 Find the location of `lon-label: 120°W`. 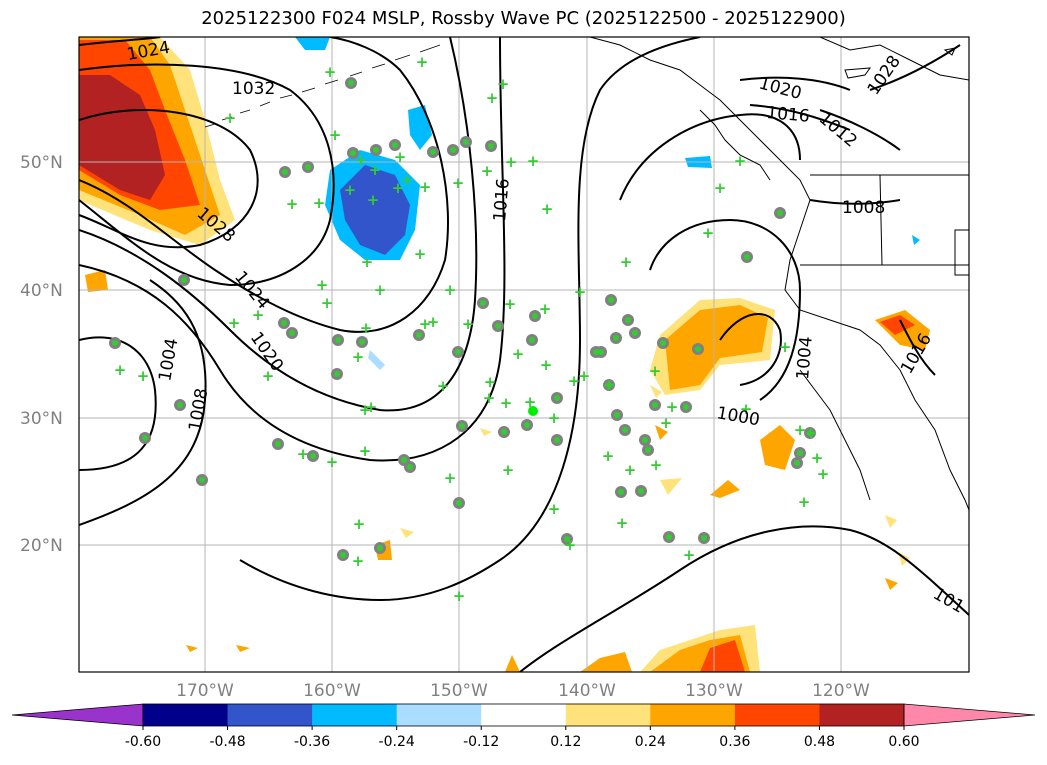

lon-label: 120°W is located at coordinates (841, 691).